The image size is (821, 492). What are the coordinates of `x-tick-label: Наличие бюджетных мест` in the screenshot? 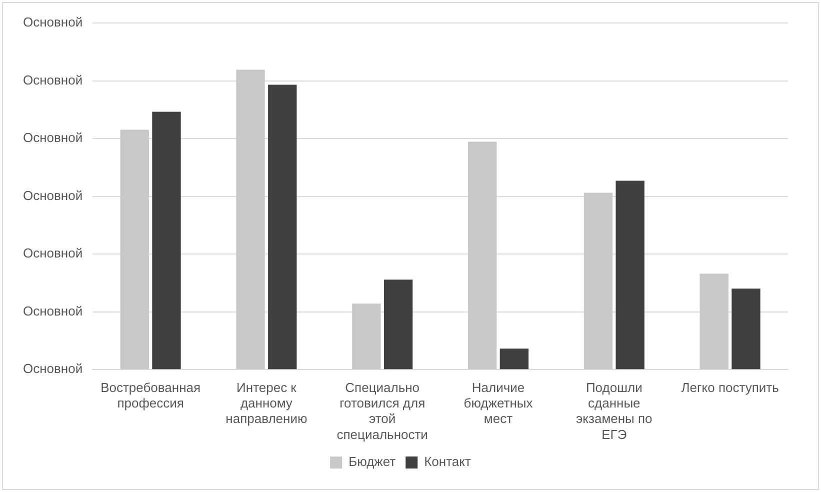 It's located at (499, 403).